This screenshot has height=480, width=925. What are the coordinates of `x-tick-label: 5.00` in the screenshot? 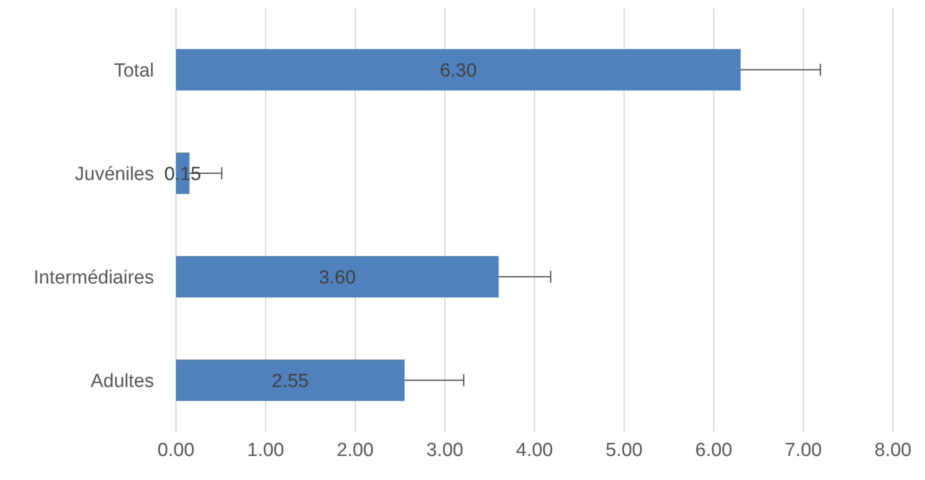 It's located at (624, 450).